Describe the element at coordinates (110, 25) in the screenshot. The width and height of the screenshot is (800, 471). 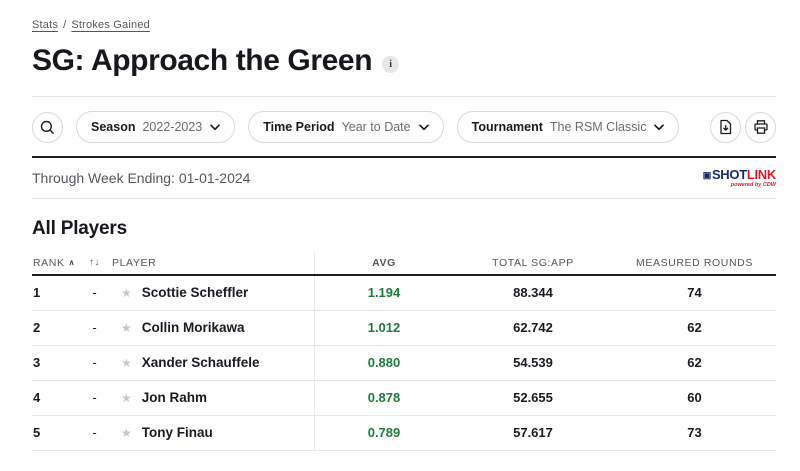
I see `breadcrumb-link-strokes-gained: Strokes Gained` at that location.